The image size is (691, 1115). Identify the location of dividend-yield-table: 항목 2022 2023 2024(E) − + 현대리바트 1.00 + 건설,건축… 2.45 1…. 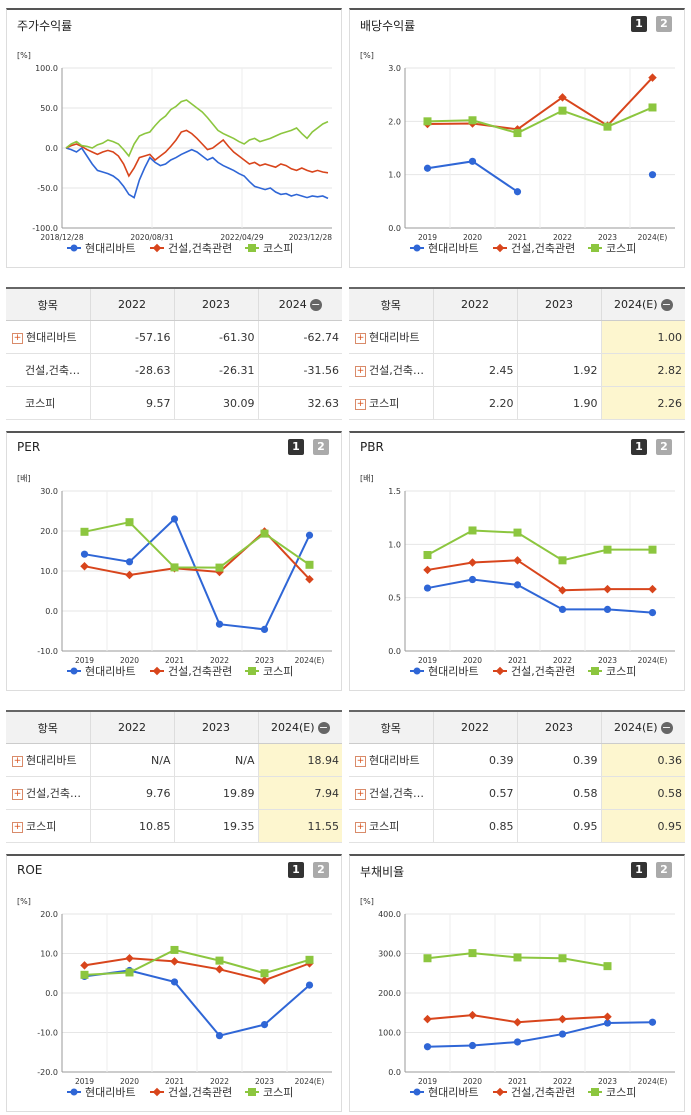
(517, 353).